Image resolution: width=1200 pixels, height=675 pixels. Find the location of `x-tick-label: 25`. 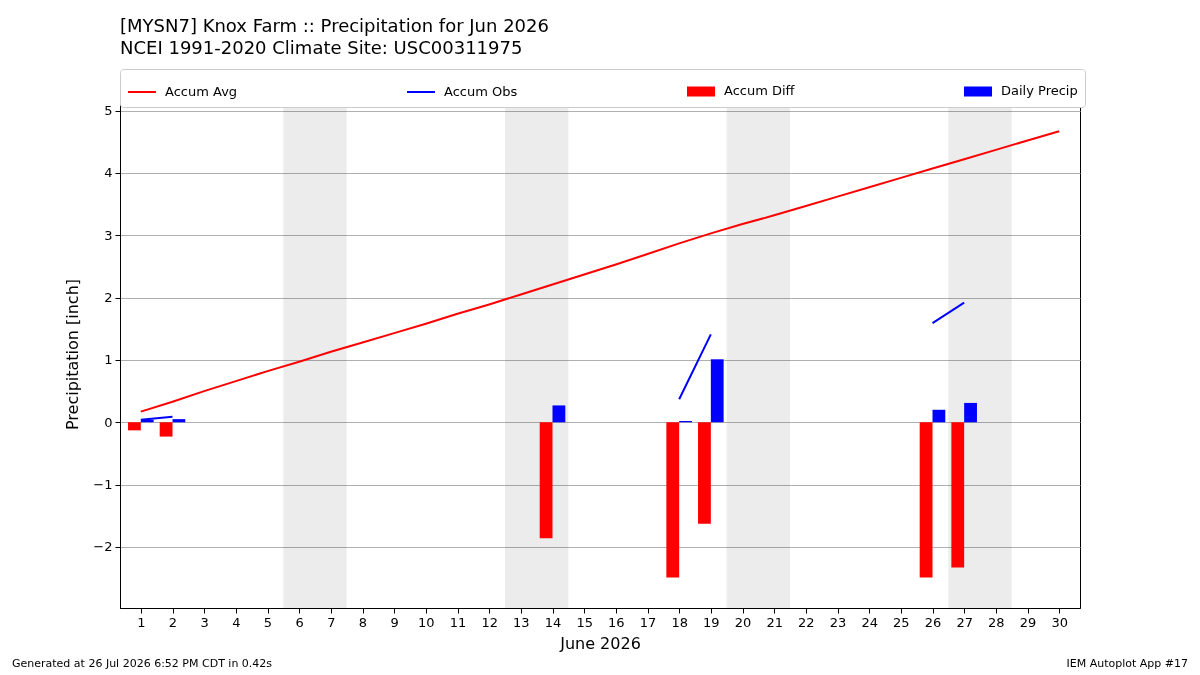

x-tick-label: 25 is located at coordinates (901, 622).